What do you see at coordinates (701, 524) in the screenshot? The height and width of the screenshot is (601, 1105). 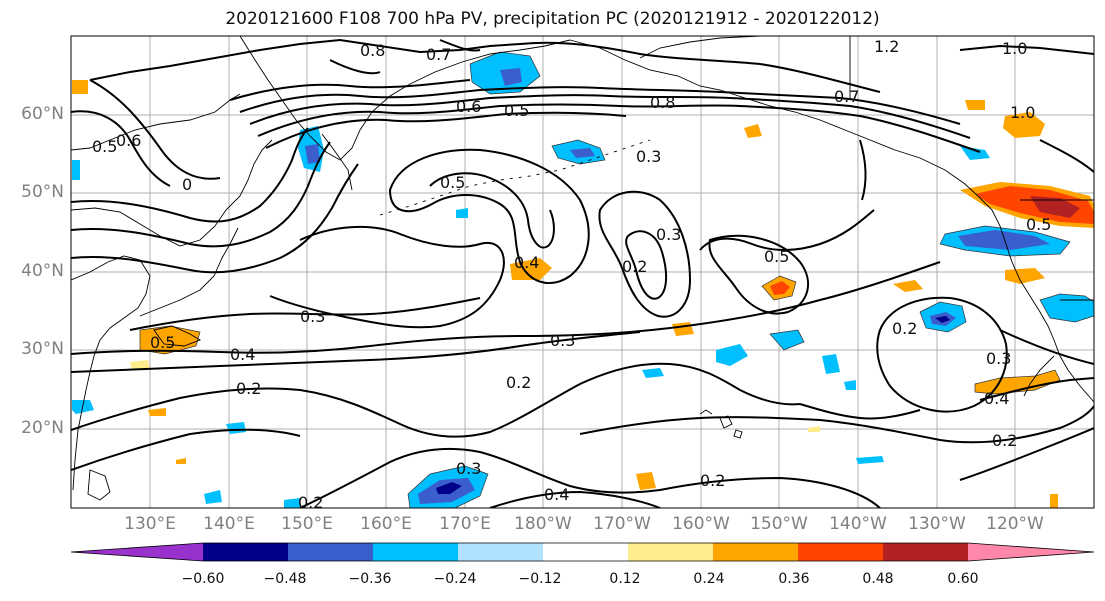 I see `lon-tick-label: 160°W` at bounding box center [701, 524].